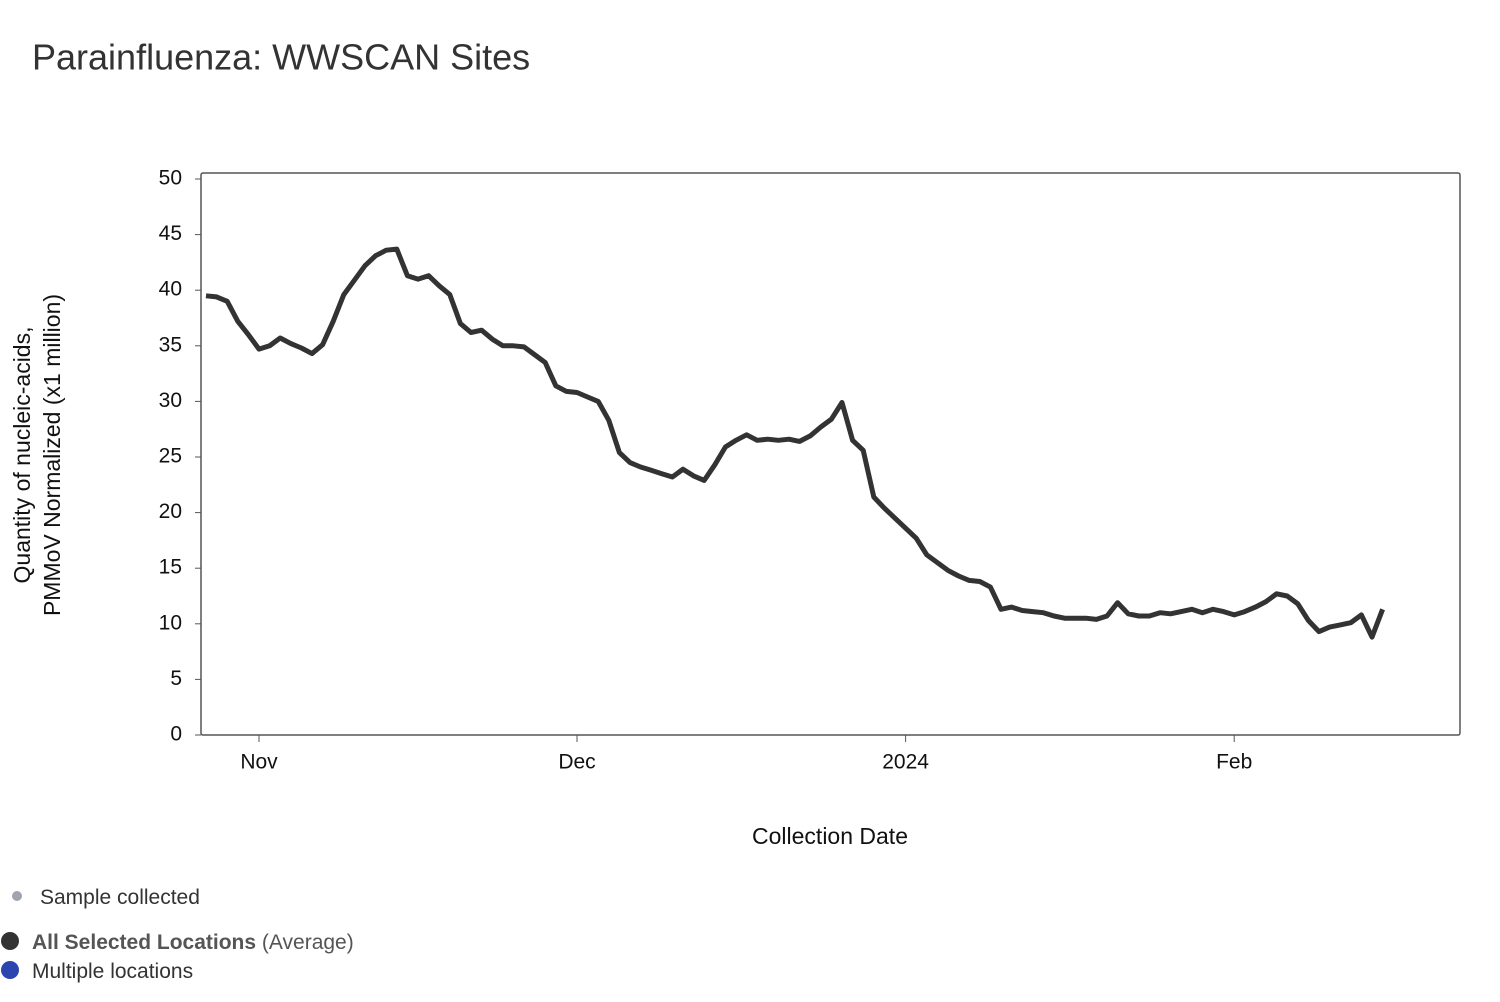 This screenshot has height=1002, width=1500. I want to click on y-axis-label: PMMoV Normalized (x1 million), so click(52, 455).